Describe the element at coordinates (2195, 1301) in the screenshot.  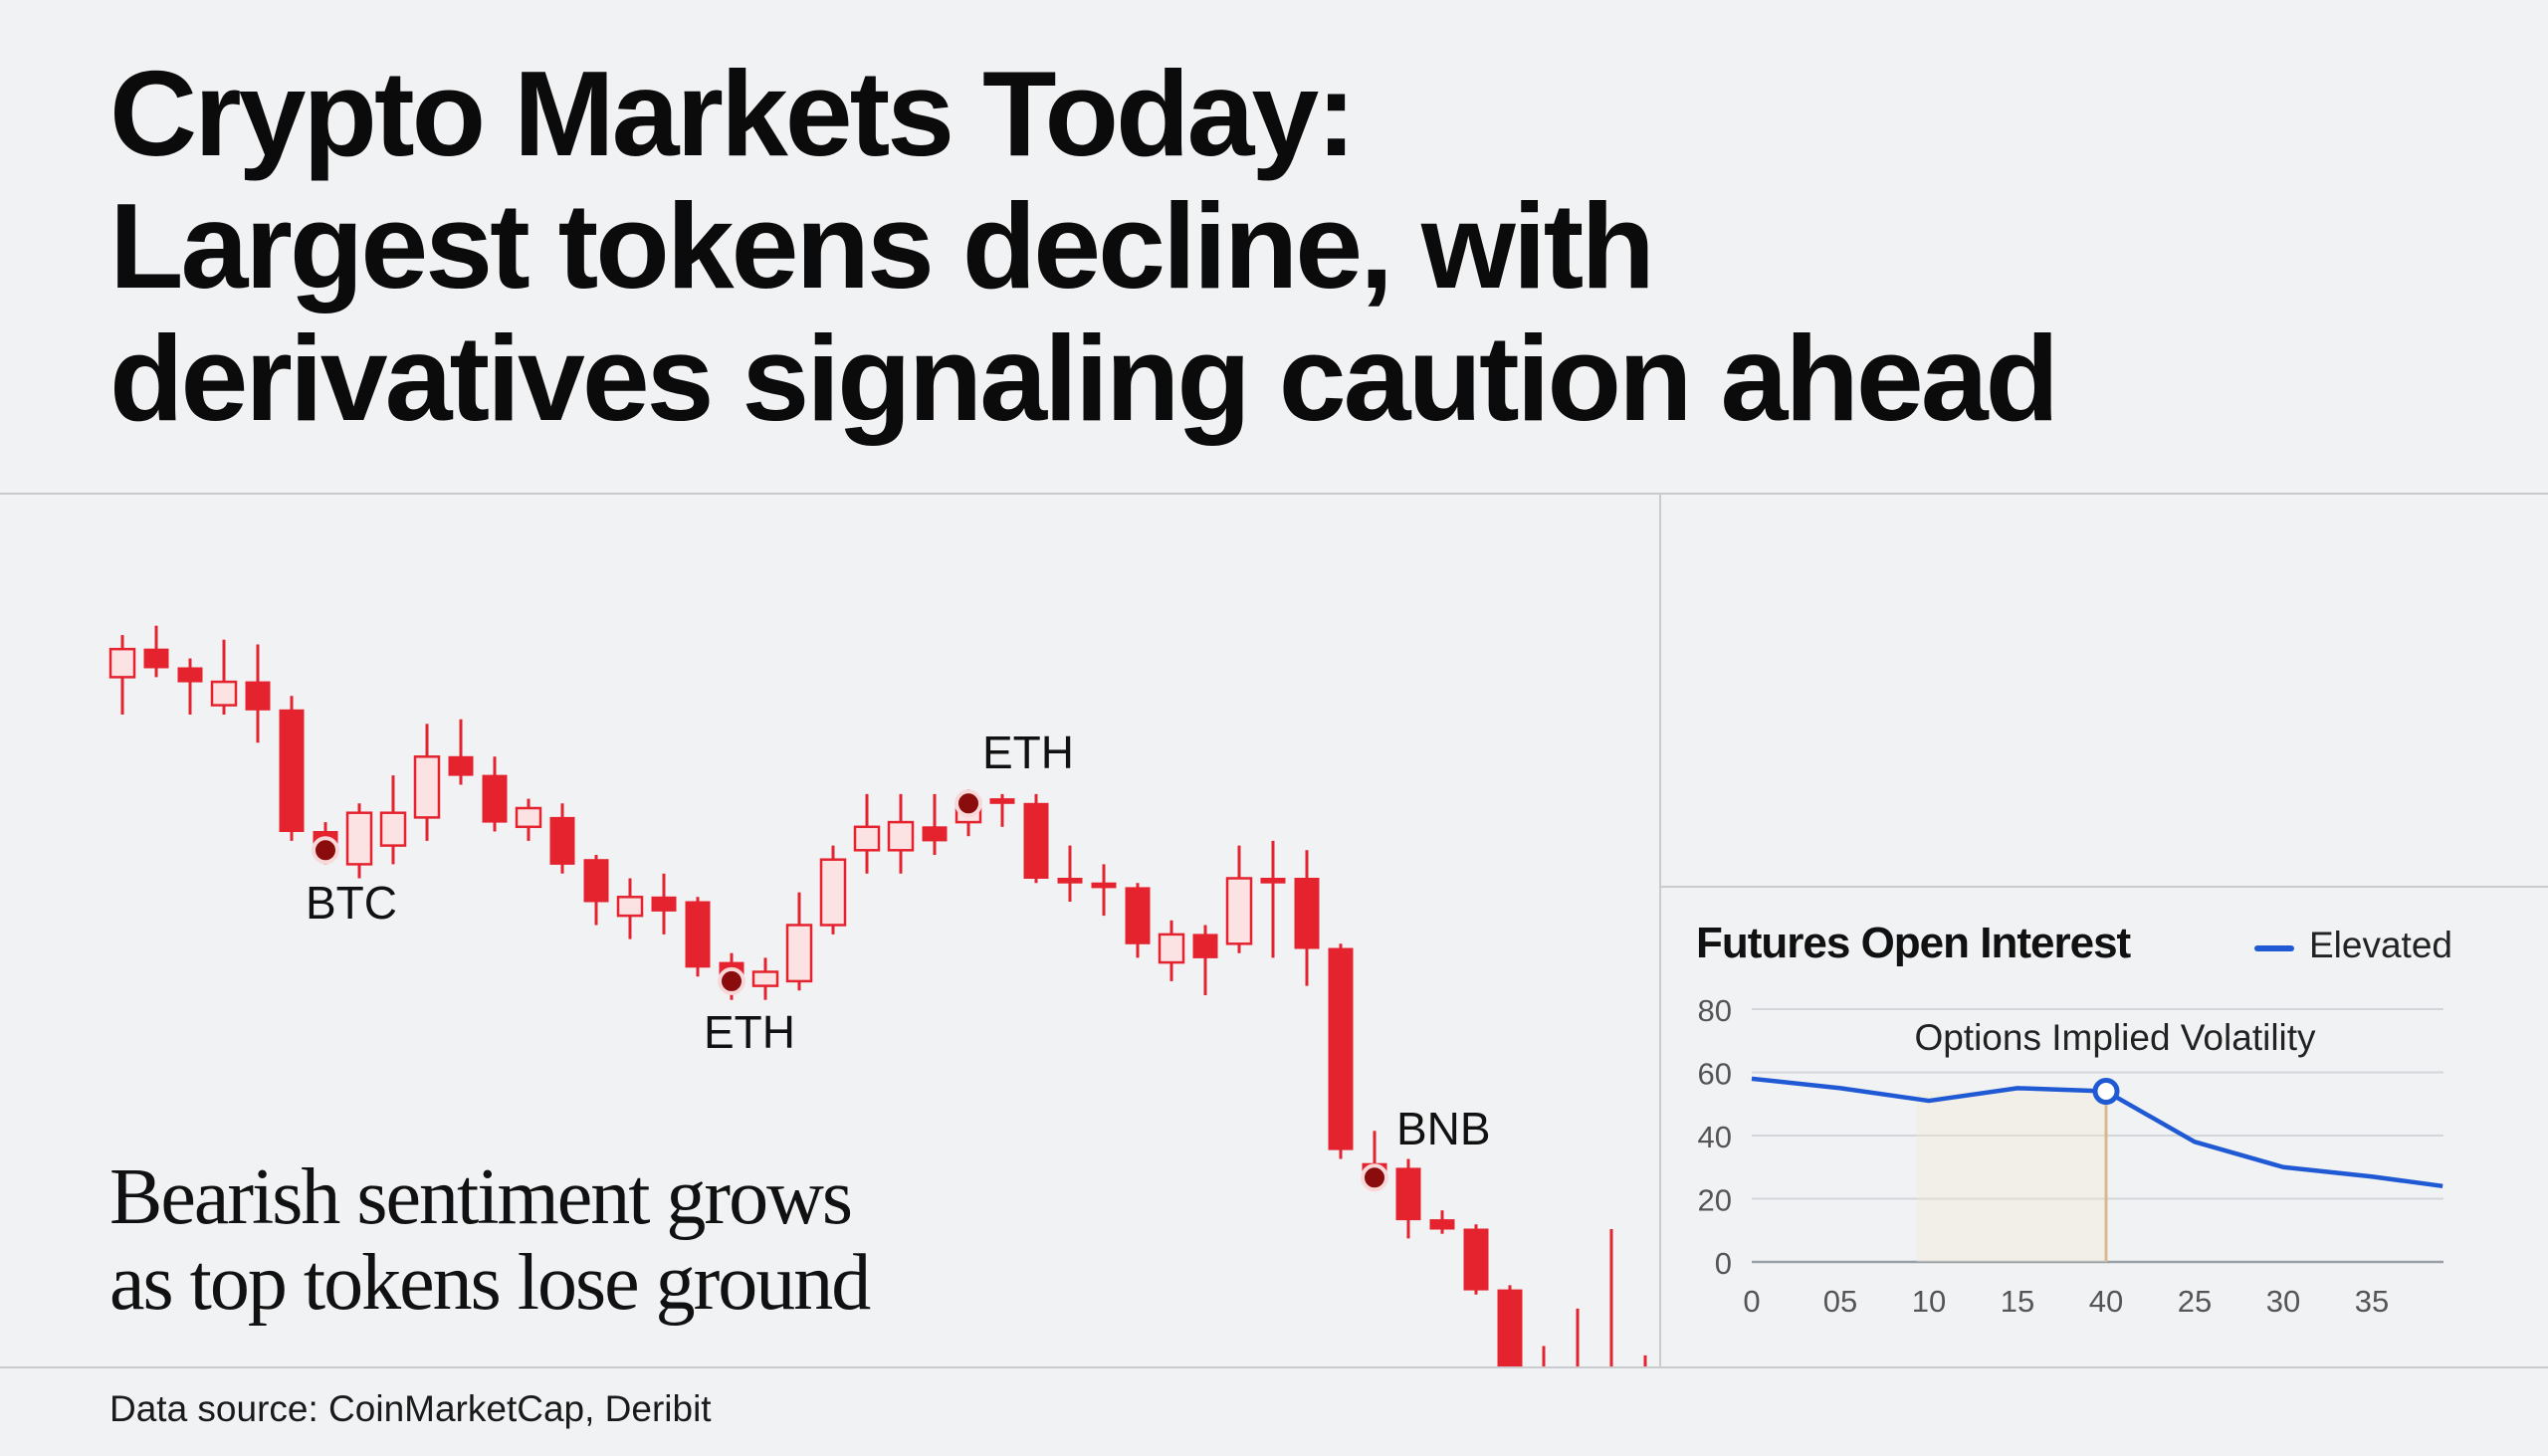
I see `x-tick-label: 25` at that location.